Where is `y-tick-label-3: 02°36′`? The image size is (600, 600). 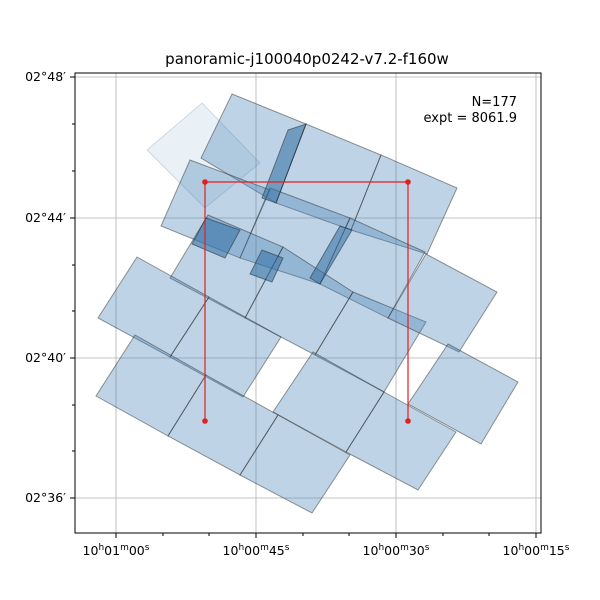
y-tick-label-3: 02°36′ is located at coordinates (45, 497).